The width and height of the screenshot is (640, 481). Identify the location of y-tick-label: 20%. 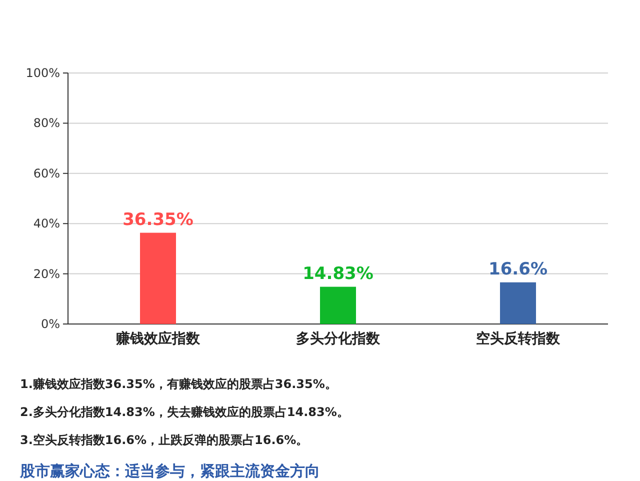
(46, 273).